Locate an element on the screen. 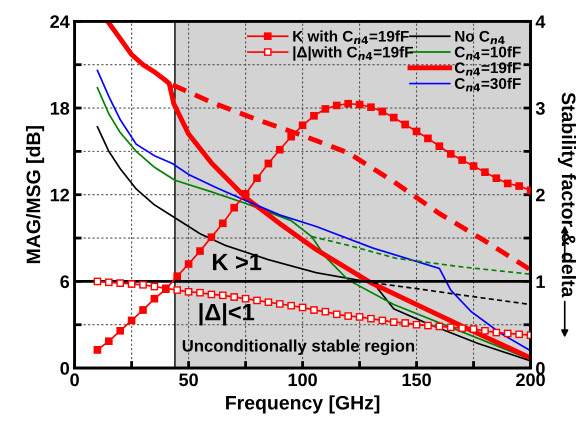  y-axis-title: MAG/MSG [dB] is located at coordinates (35, 195).